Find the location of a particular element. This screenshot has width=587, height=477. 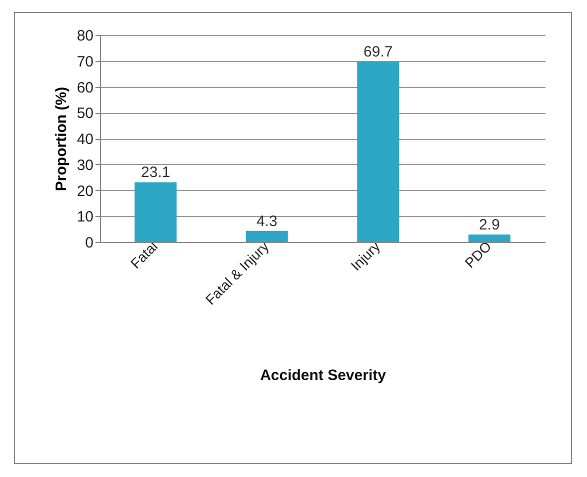

y-tick-label: 50 is located at coordinates (85, 113).